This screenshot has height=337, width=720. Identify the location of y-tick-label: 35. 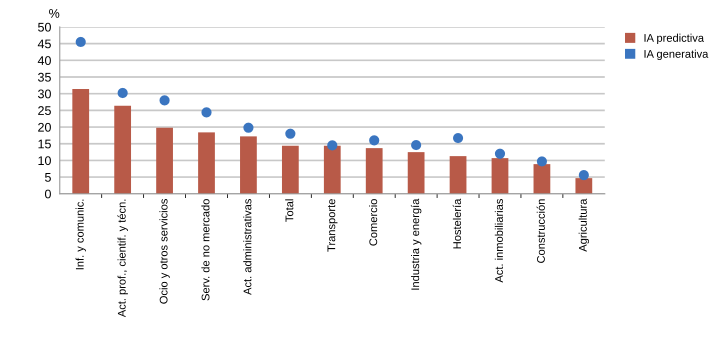
(44, 77).